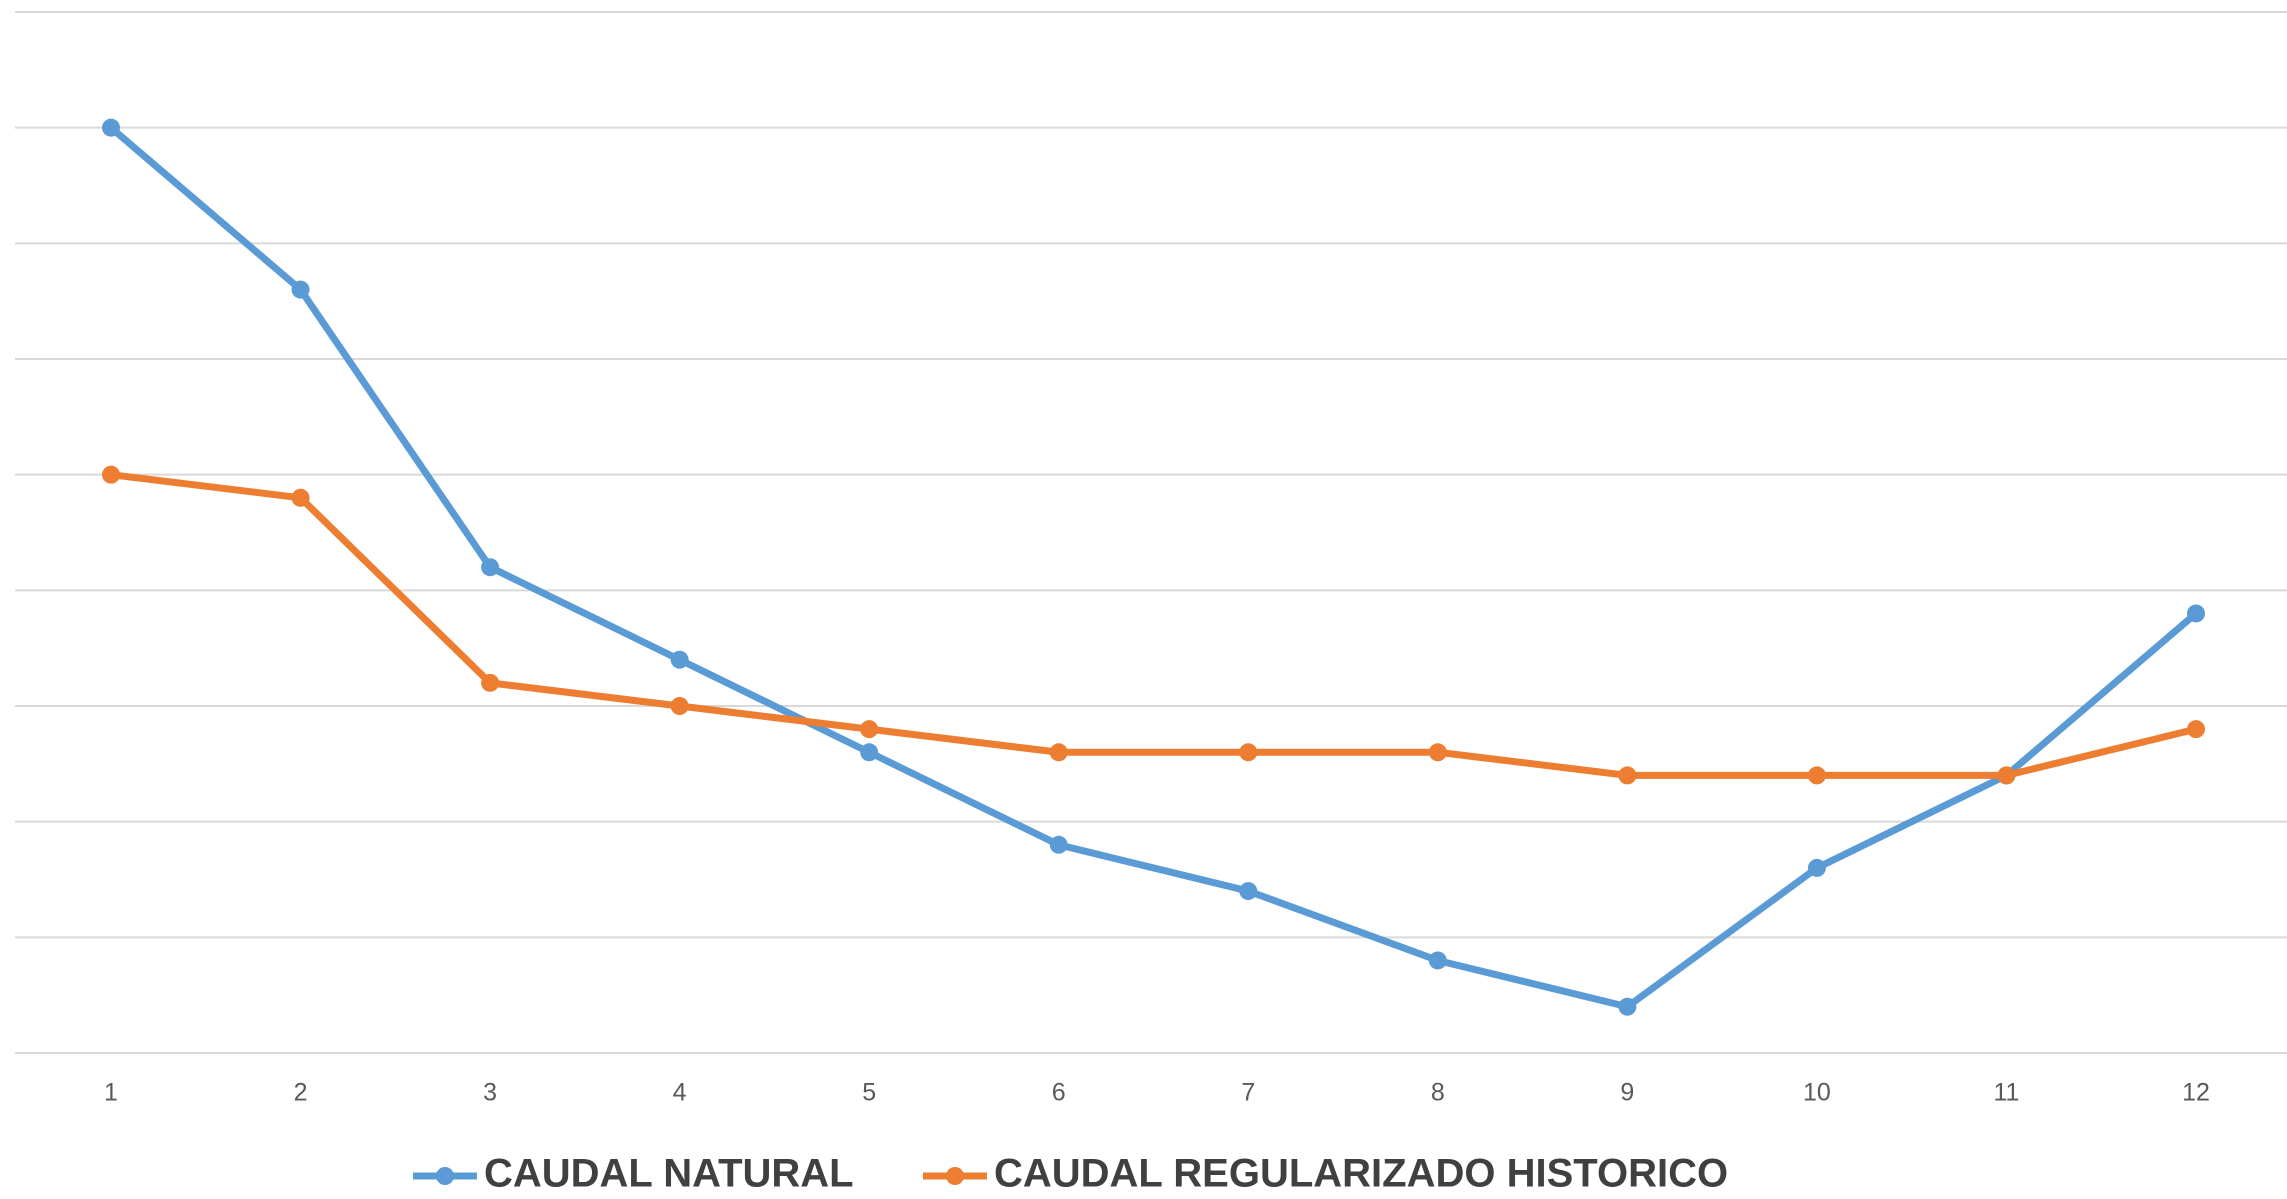 The width and height of the screenshot is (2287, 1199). I want to click on x-tick-label: 12, so click(2196, 1093).